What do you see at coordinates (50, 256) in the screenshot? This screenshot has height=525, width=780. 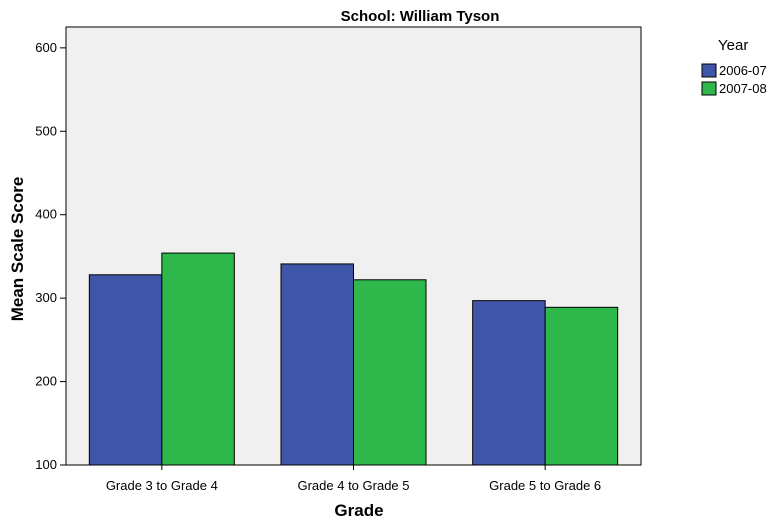 I see `y-axis: 100 200 300 400 500 600` at bounding box center [50, 256].